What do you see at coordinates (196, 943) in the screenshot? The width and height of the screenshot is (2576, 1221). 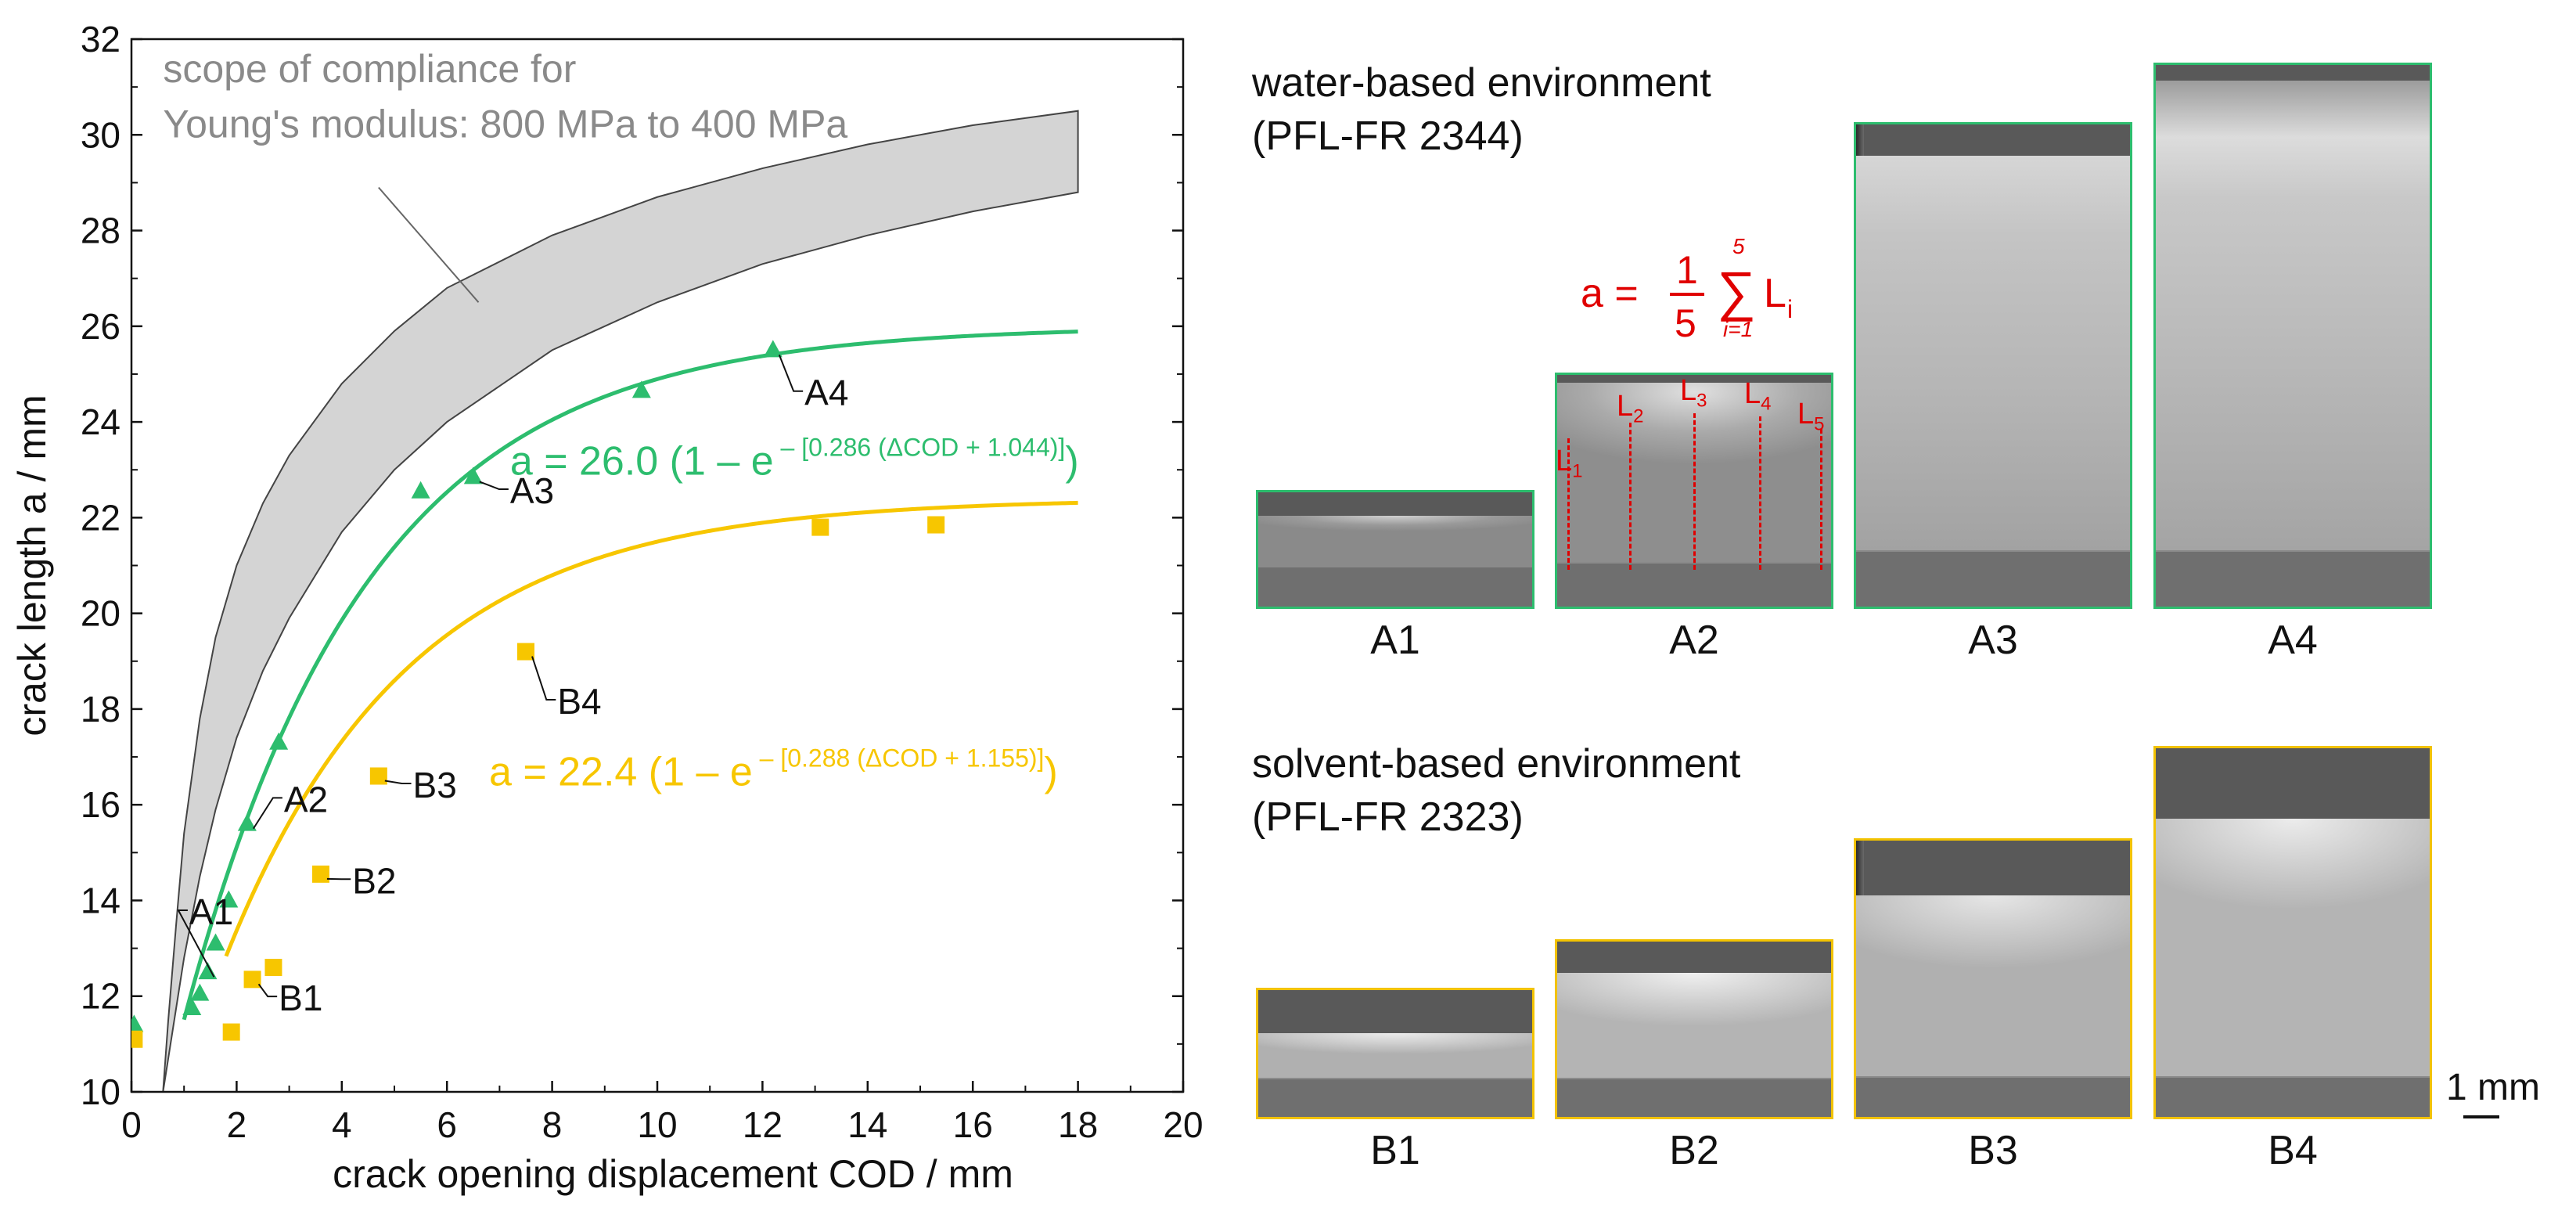 I see `point-label-leader-a1` at bounding box center [196, 943].